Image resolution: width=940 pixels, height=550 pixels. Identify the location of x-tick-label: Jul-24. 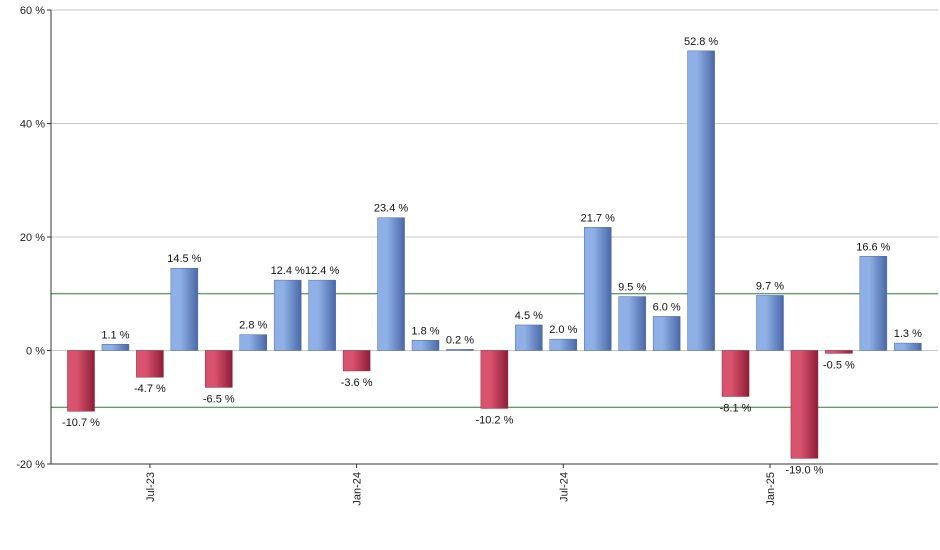
(564, 487).